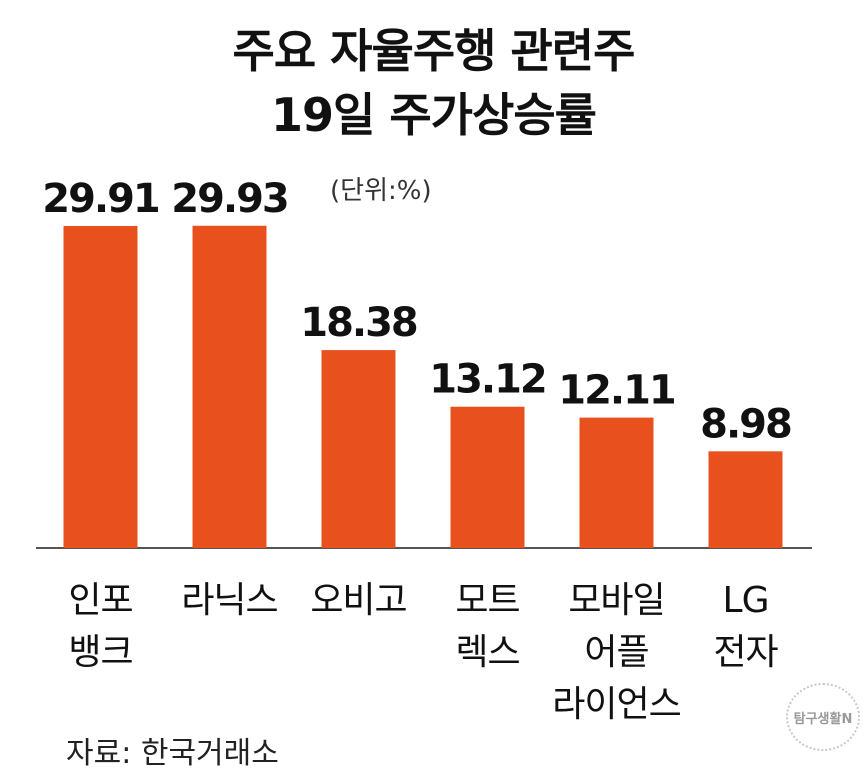 The image size is (867, 772). What do you see at coordinates (358, 323) in the screenshot?
I see `data-label: 18.38` at bounding box center [358, 323].